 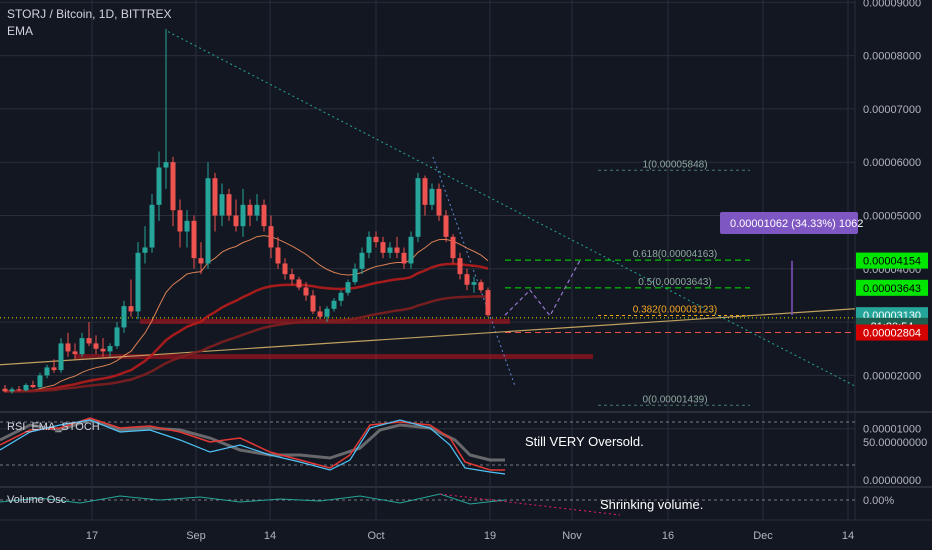 I want to click on fib-label: 0(0.00001439), so click(x=674, y=399).